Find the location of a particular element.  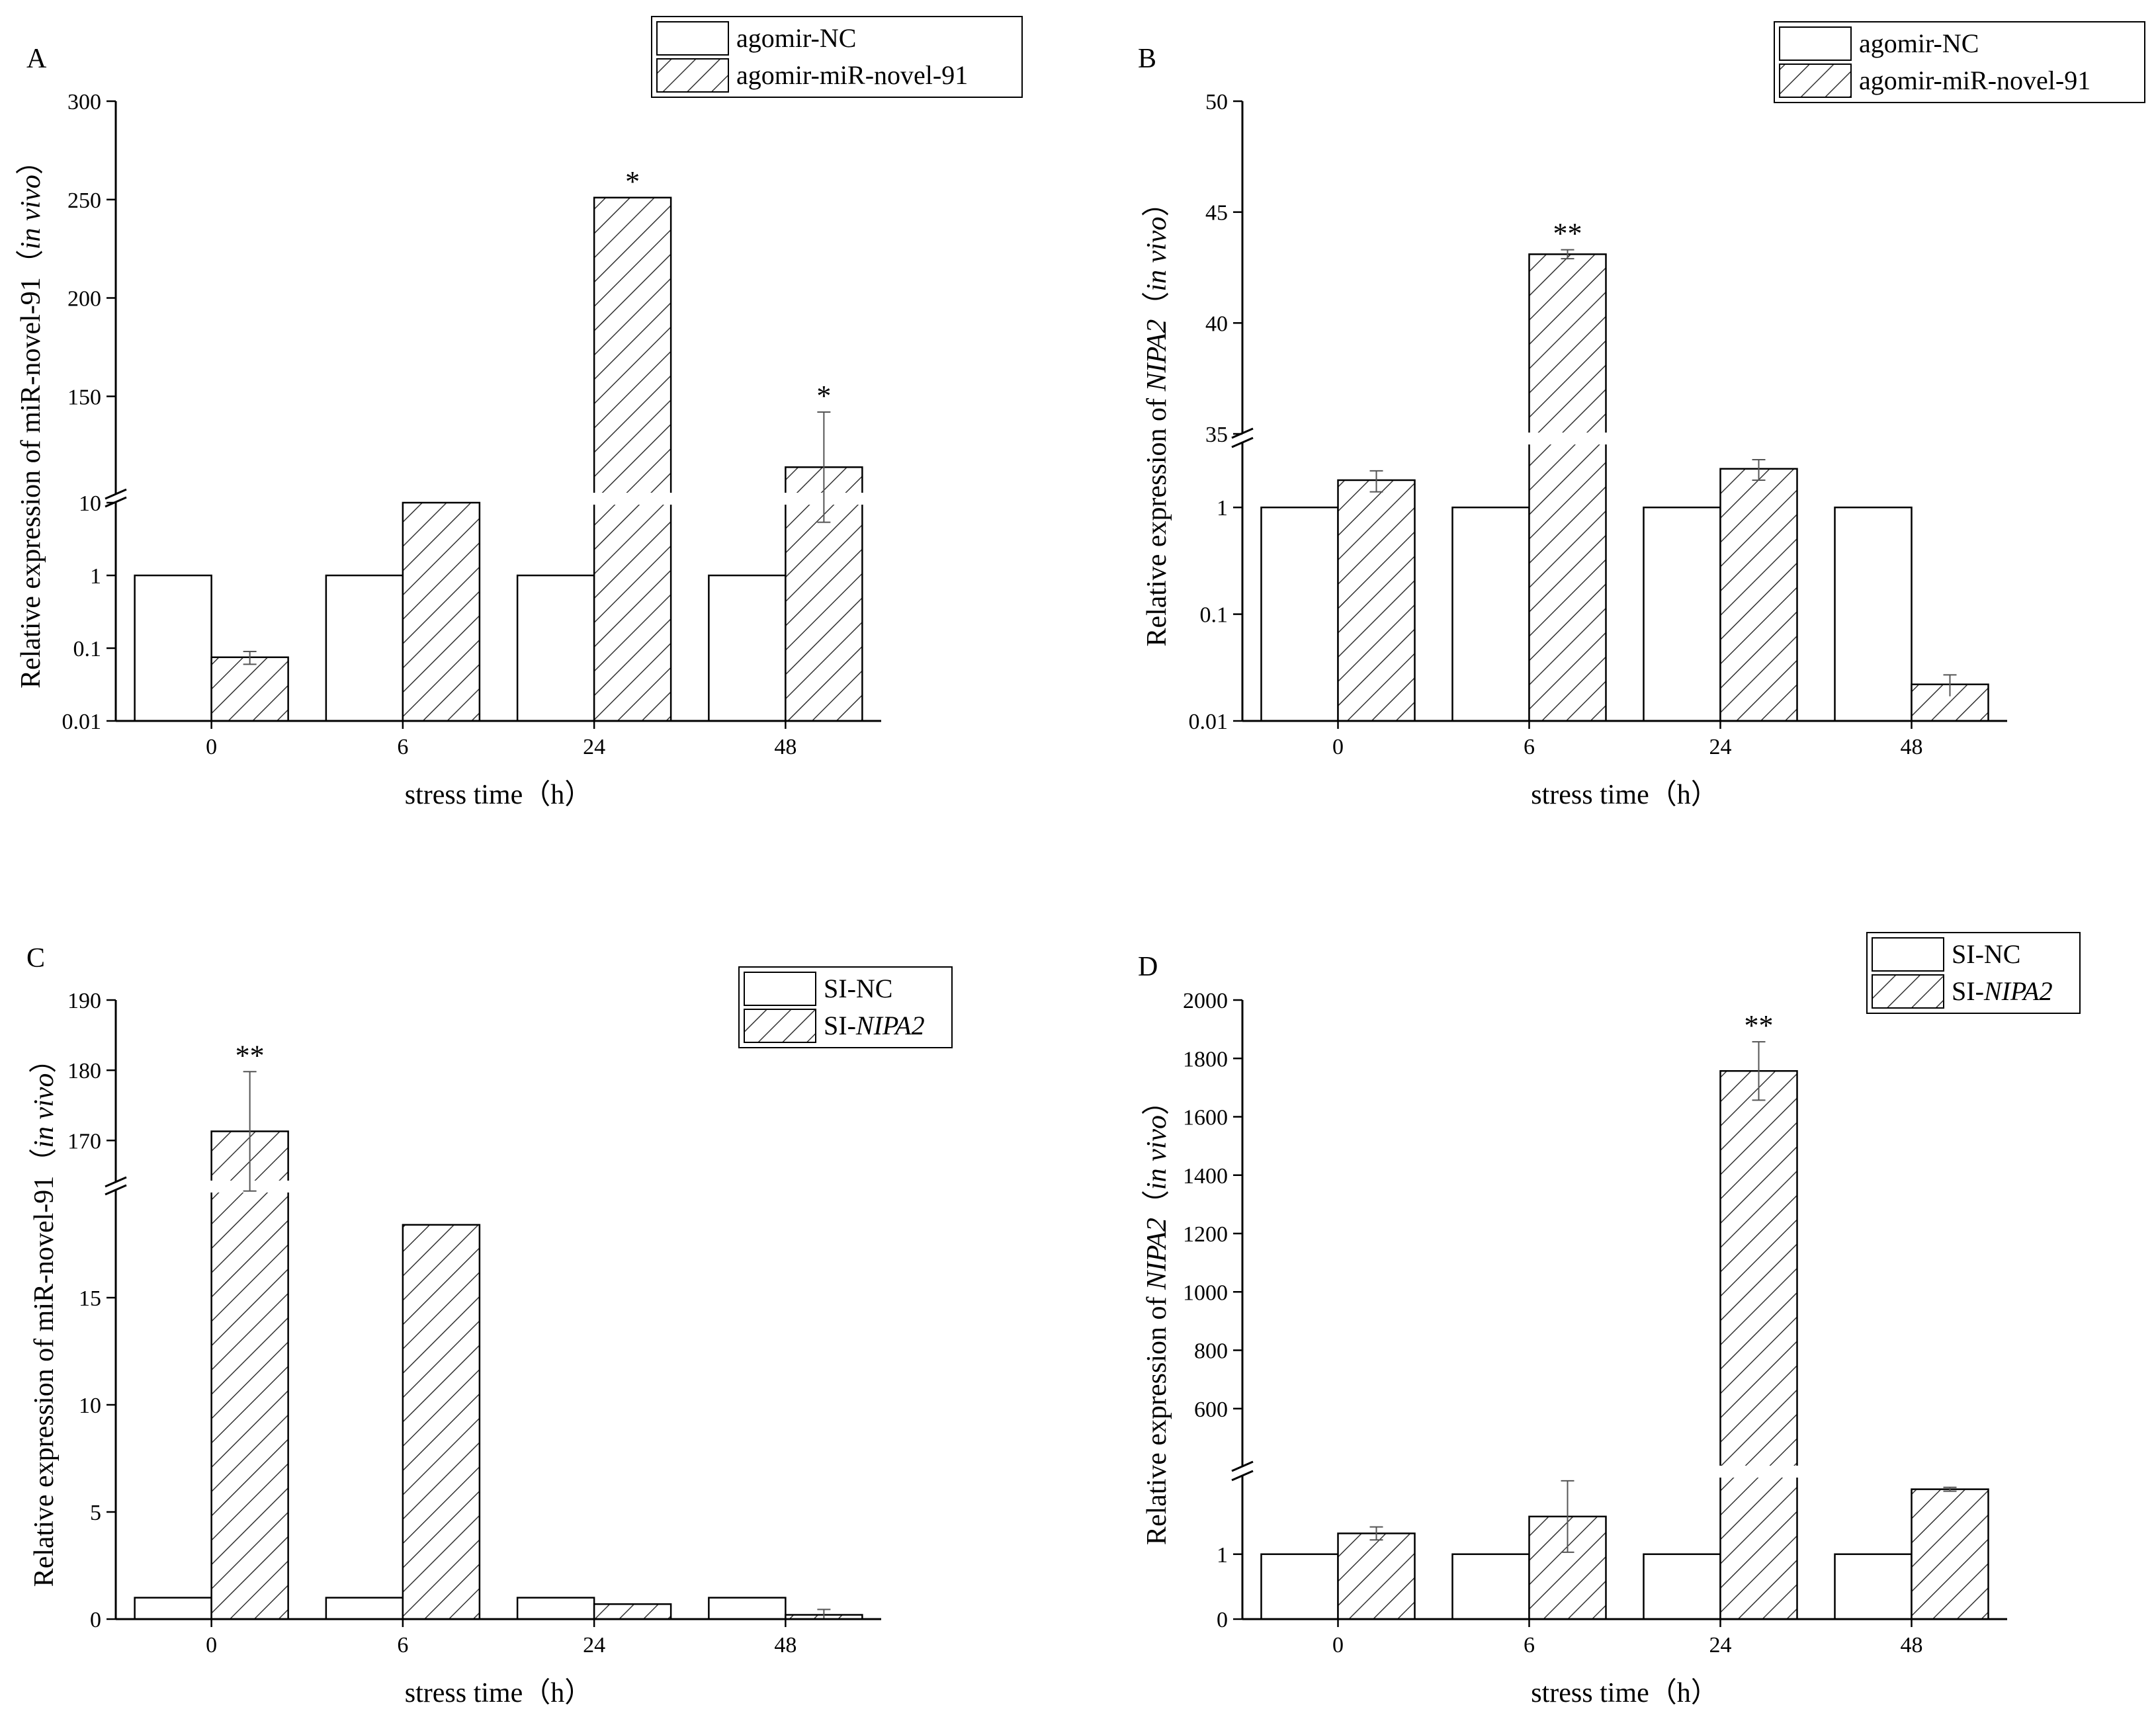

panel-letter: B is located at coordinates (1147, 59).